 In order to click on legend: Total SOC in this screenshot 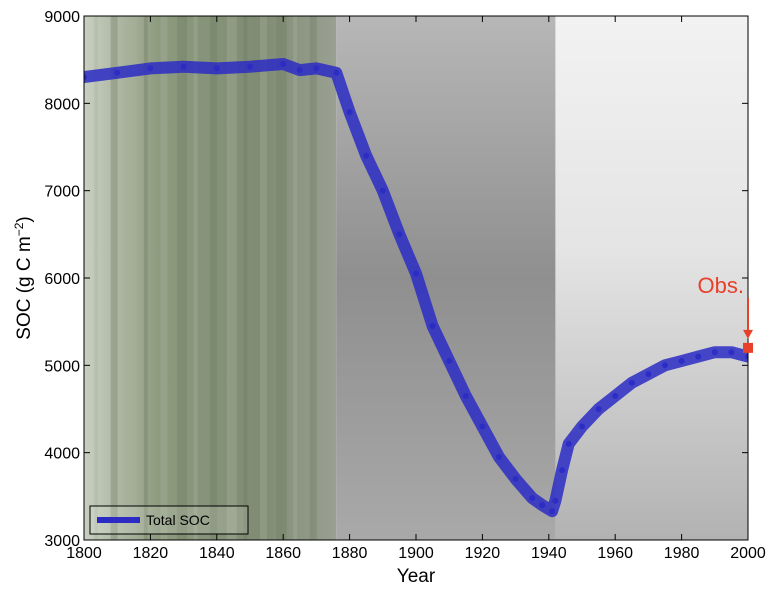, I will do `click(169, 520)`.